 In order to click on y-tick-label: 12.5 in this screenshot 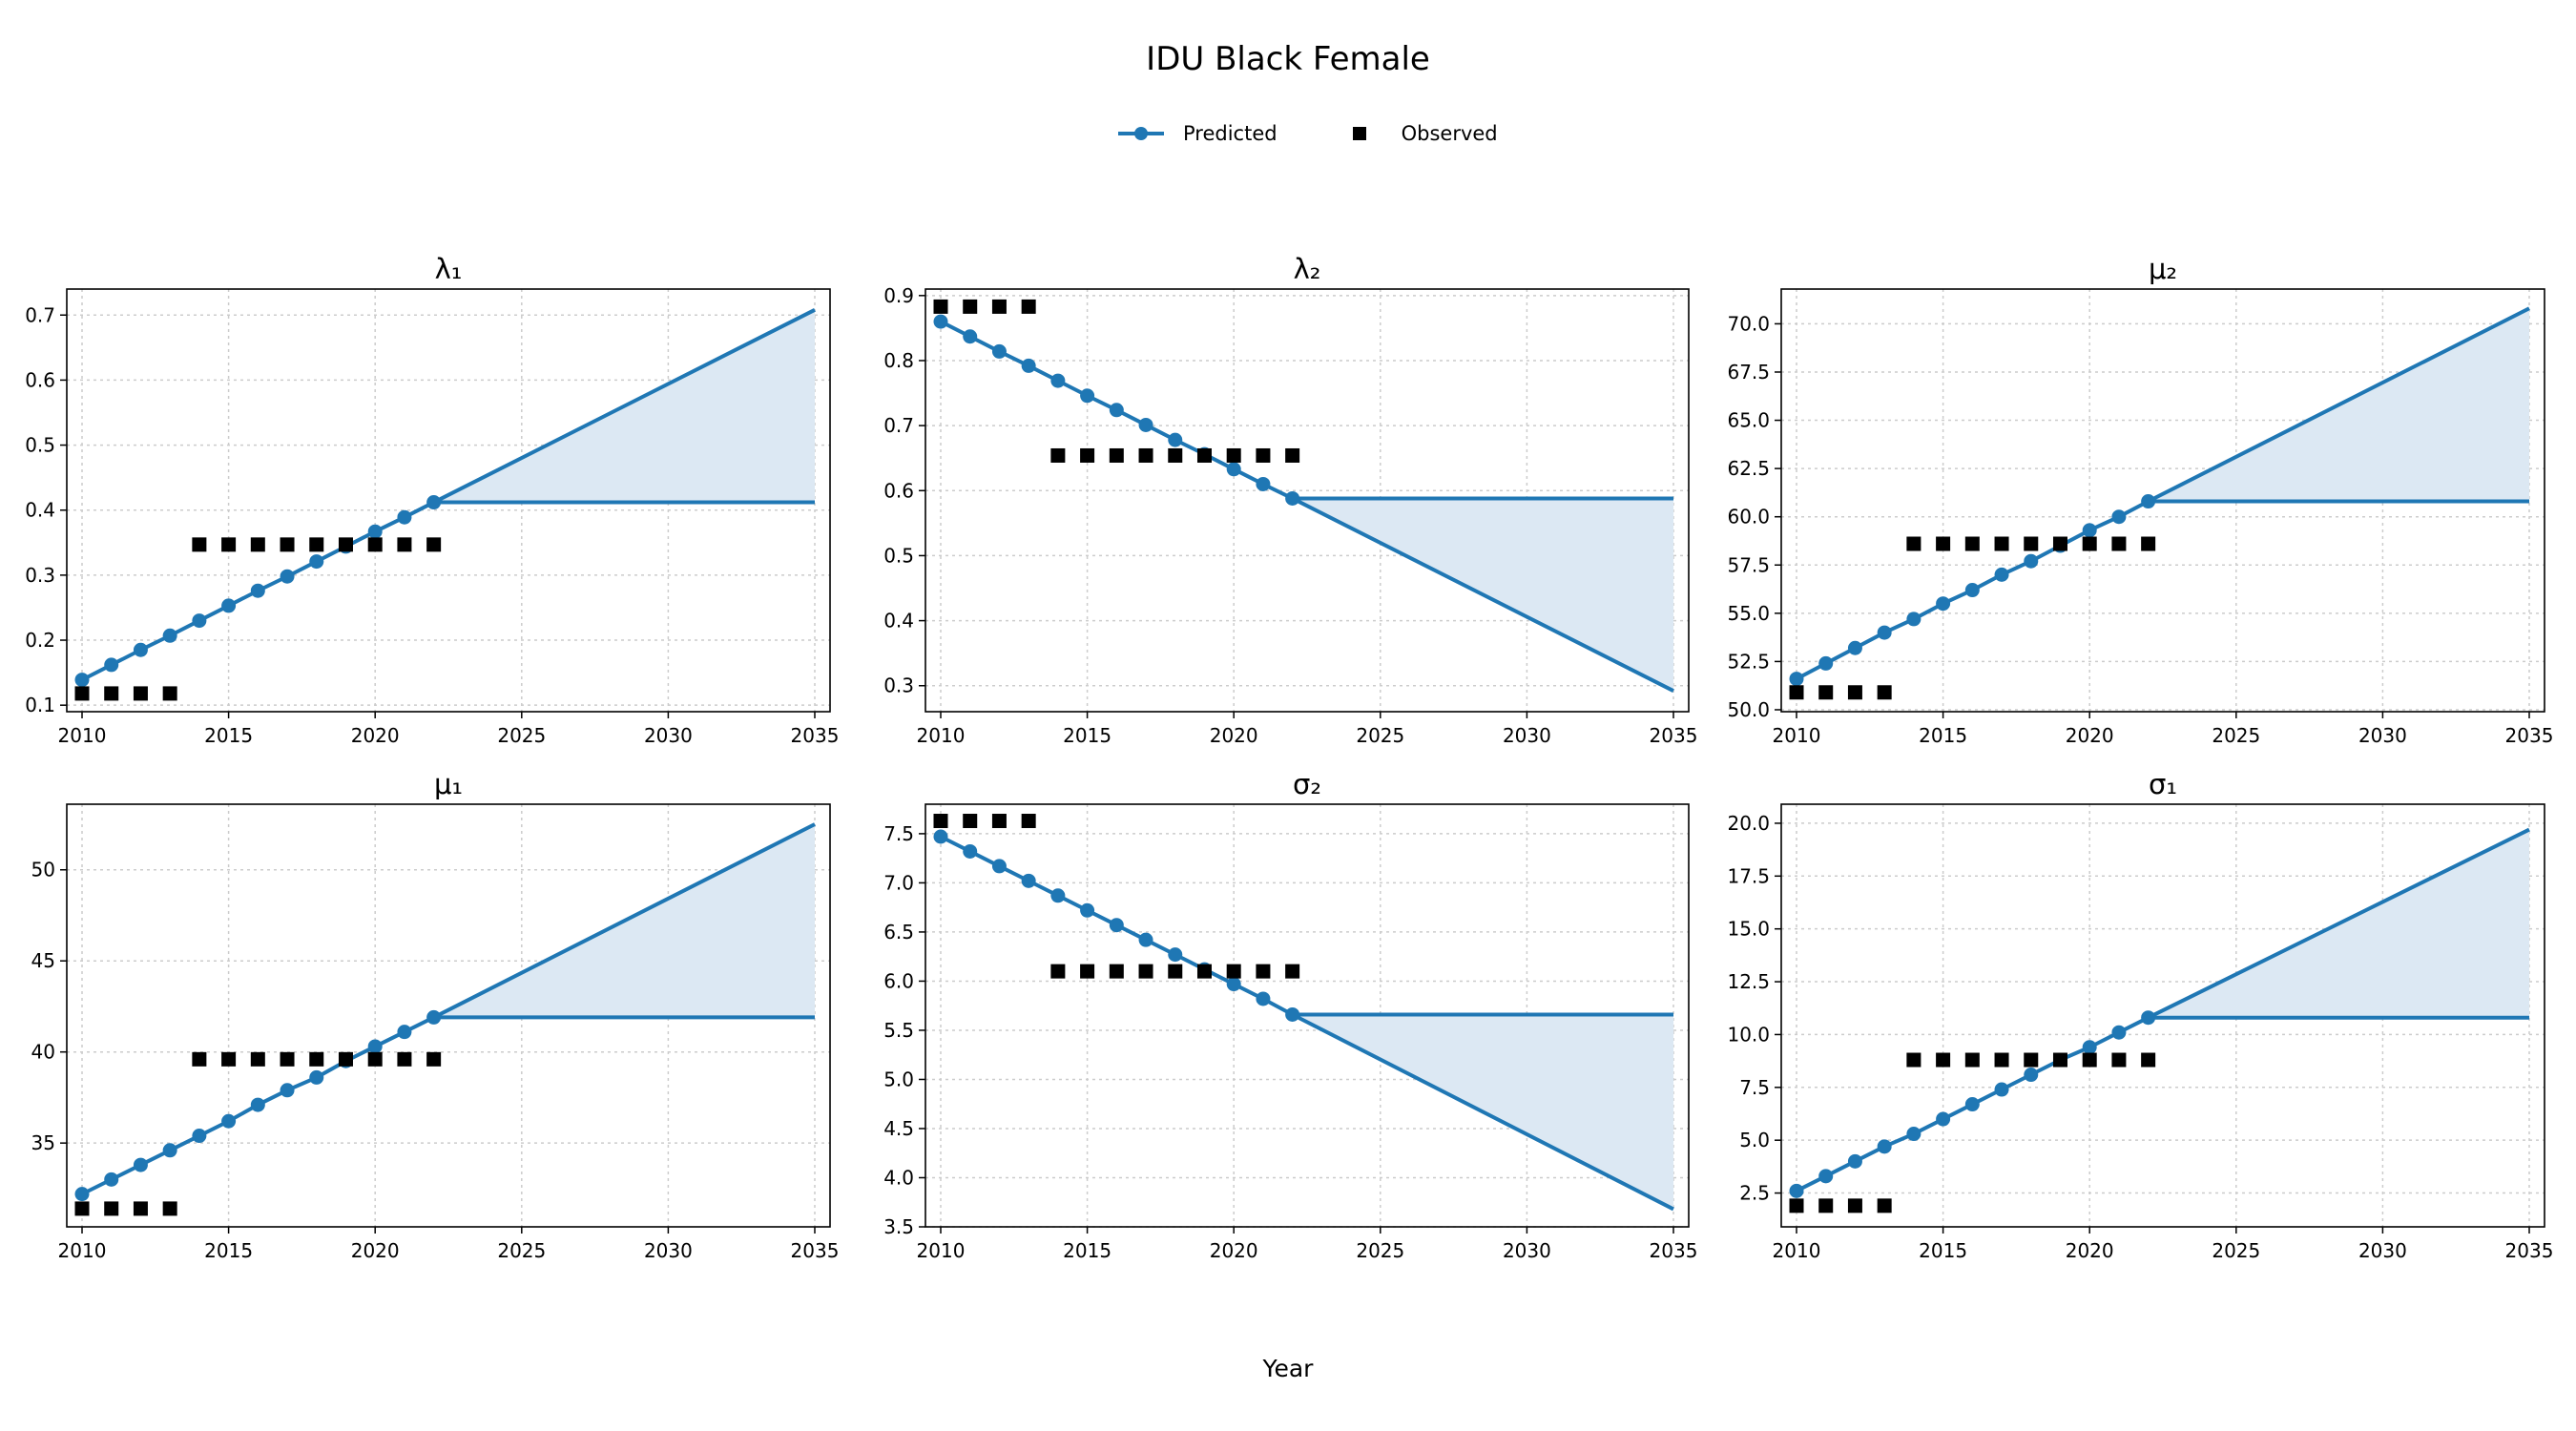, I will do `click(1748, 982)`.